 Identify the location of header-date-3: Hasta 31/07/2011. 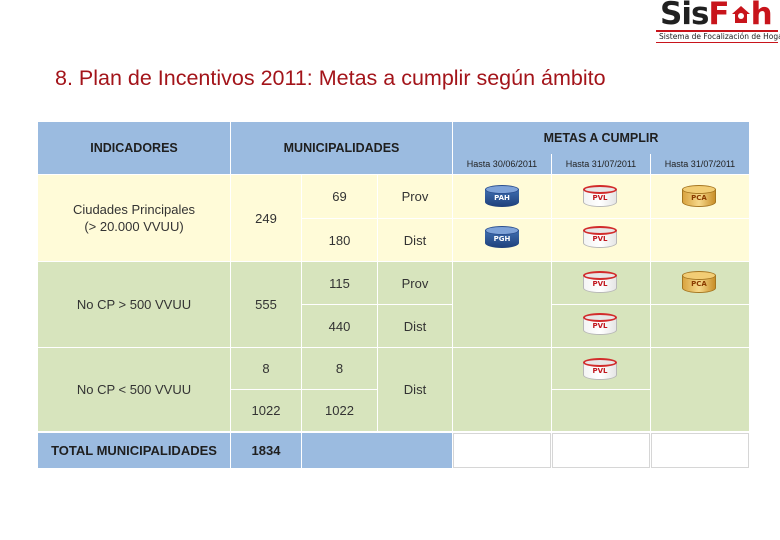
(700, 164).